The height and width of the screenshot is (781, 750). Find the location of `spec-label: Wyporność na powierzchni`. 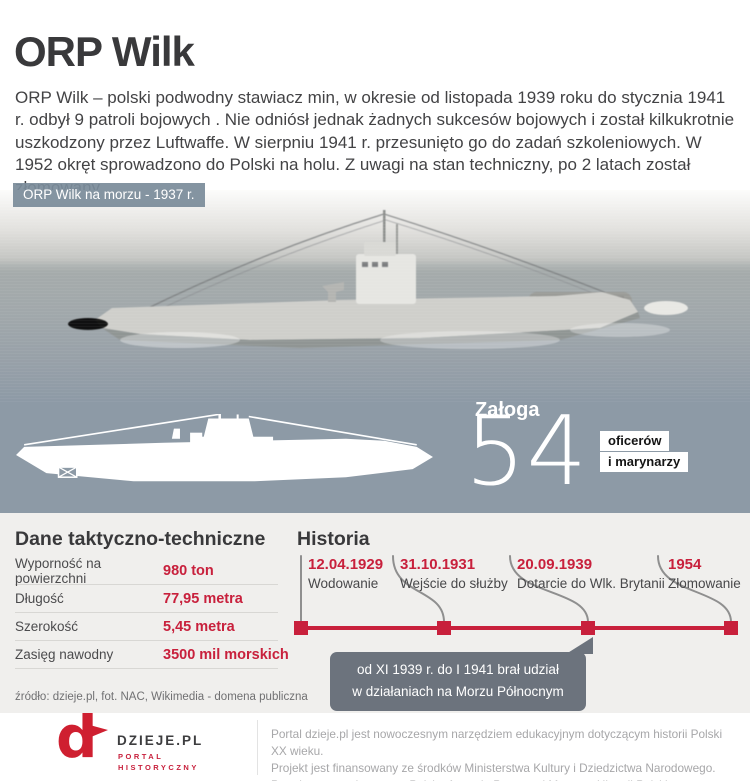

spec-label: Wyporność na powierzchni is located at coordinates (58, 570).